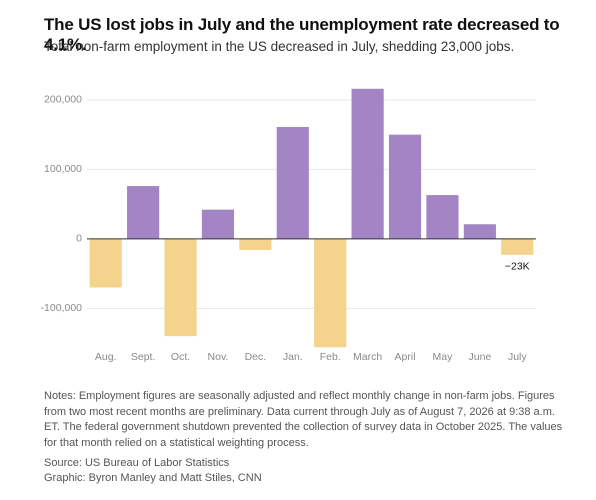 The width and height of the screenshot is (596, 500). I want to click on x-tick-label: Sept., so click(143, 357).